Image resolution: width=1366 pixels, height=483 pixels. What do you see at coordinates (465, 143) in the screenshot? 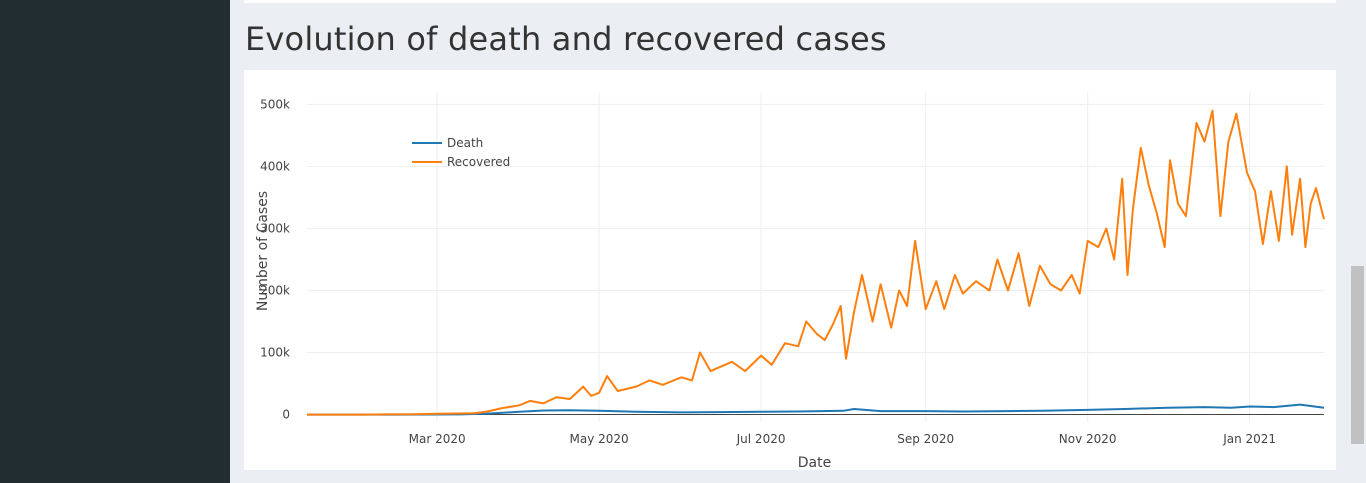
I see `legend-label: Death` at bounding box center [465, 143].